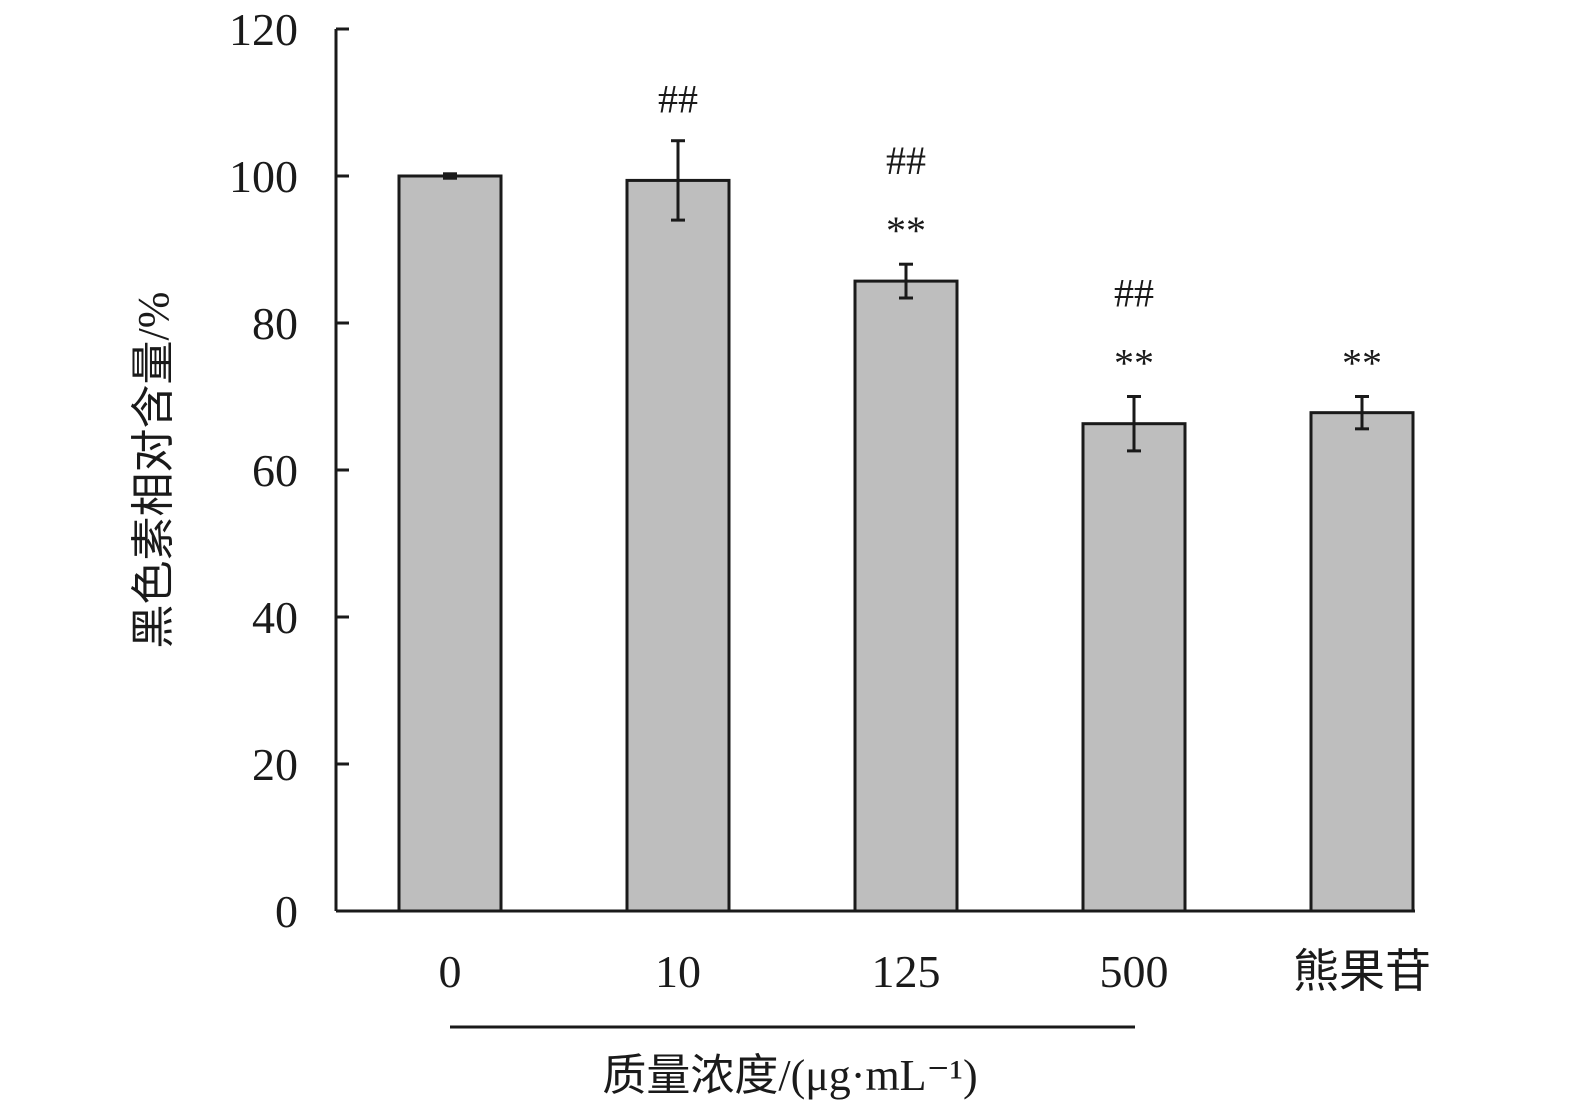 The image size is (1575, 1113). I want to click on y-tick-label: 20, so click(275, 764).